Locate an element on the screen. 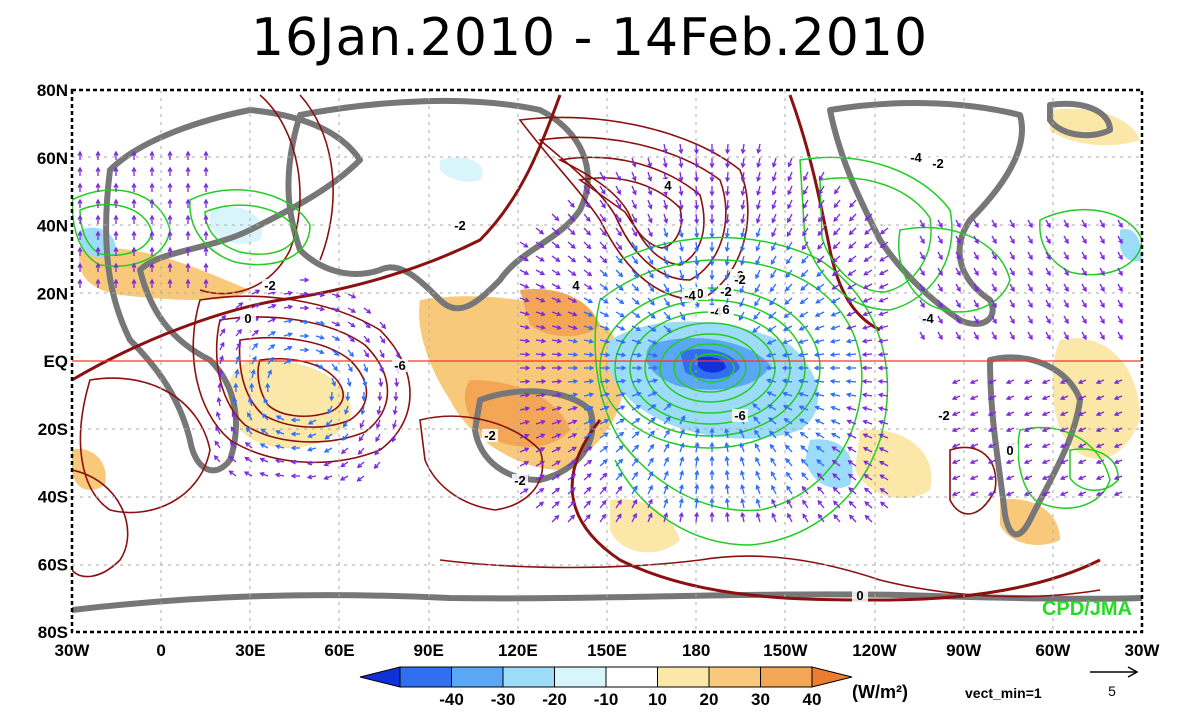 The width and height of the screenshot is (1179, 712). contour-label: 4 is located at coordinates (576, 285).